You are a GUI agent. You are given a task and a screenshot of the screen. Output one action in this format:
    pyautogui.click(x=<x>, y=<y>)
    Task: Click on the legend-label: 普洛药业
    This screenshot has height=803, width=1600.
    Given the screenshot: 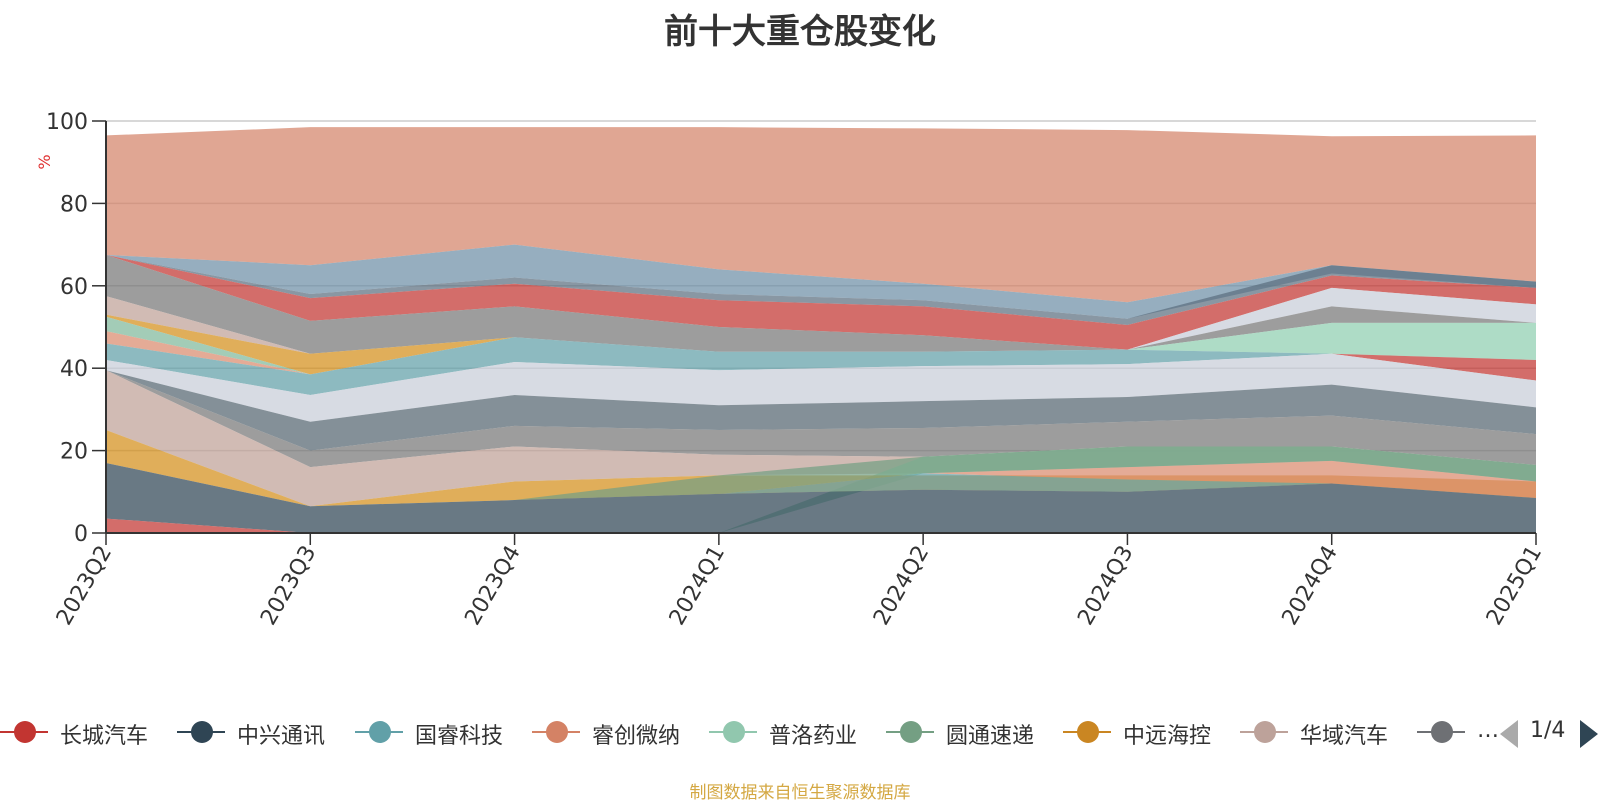 What is the action you would take?
    pyautogui.click(x=813, y=736)
    